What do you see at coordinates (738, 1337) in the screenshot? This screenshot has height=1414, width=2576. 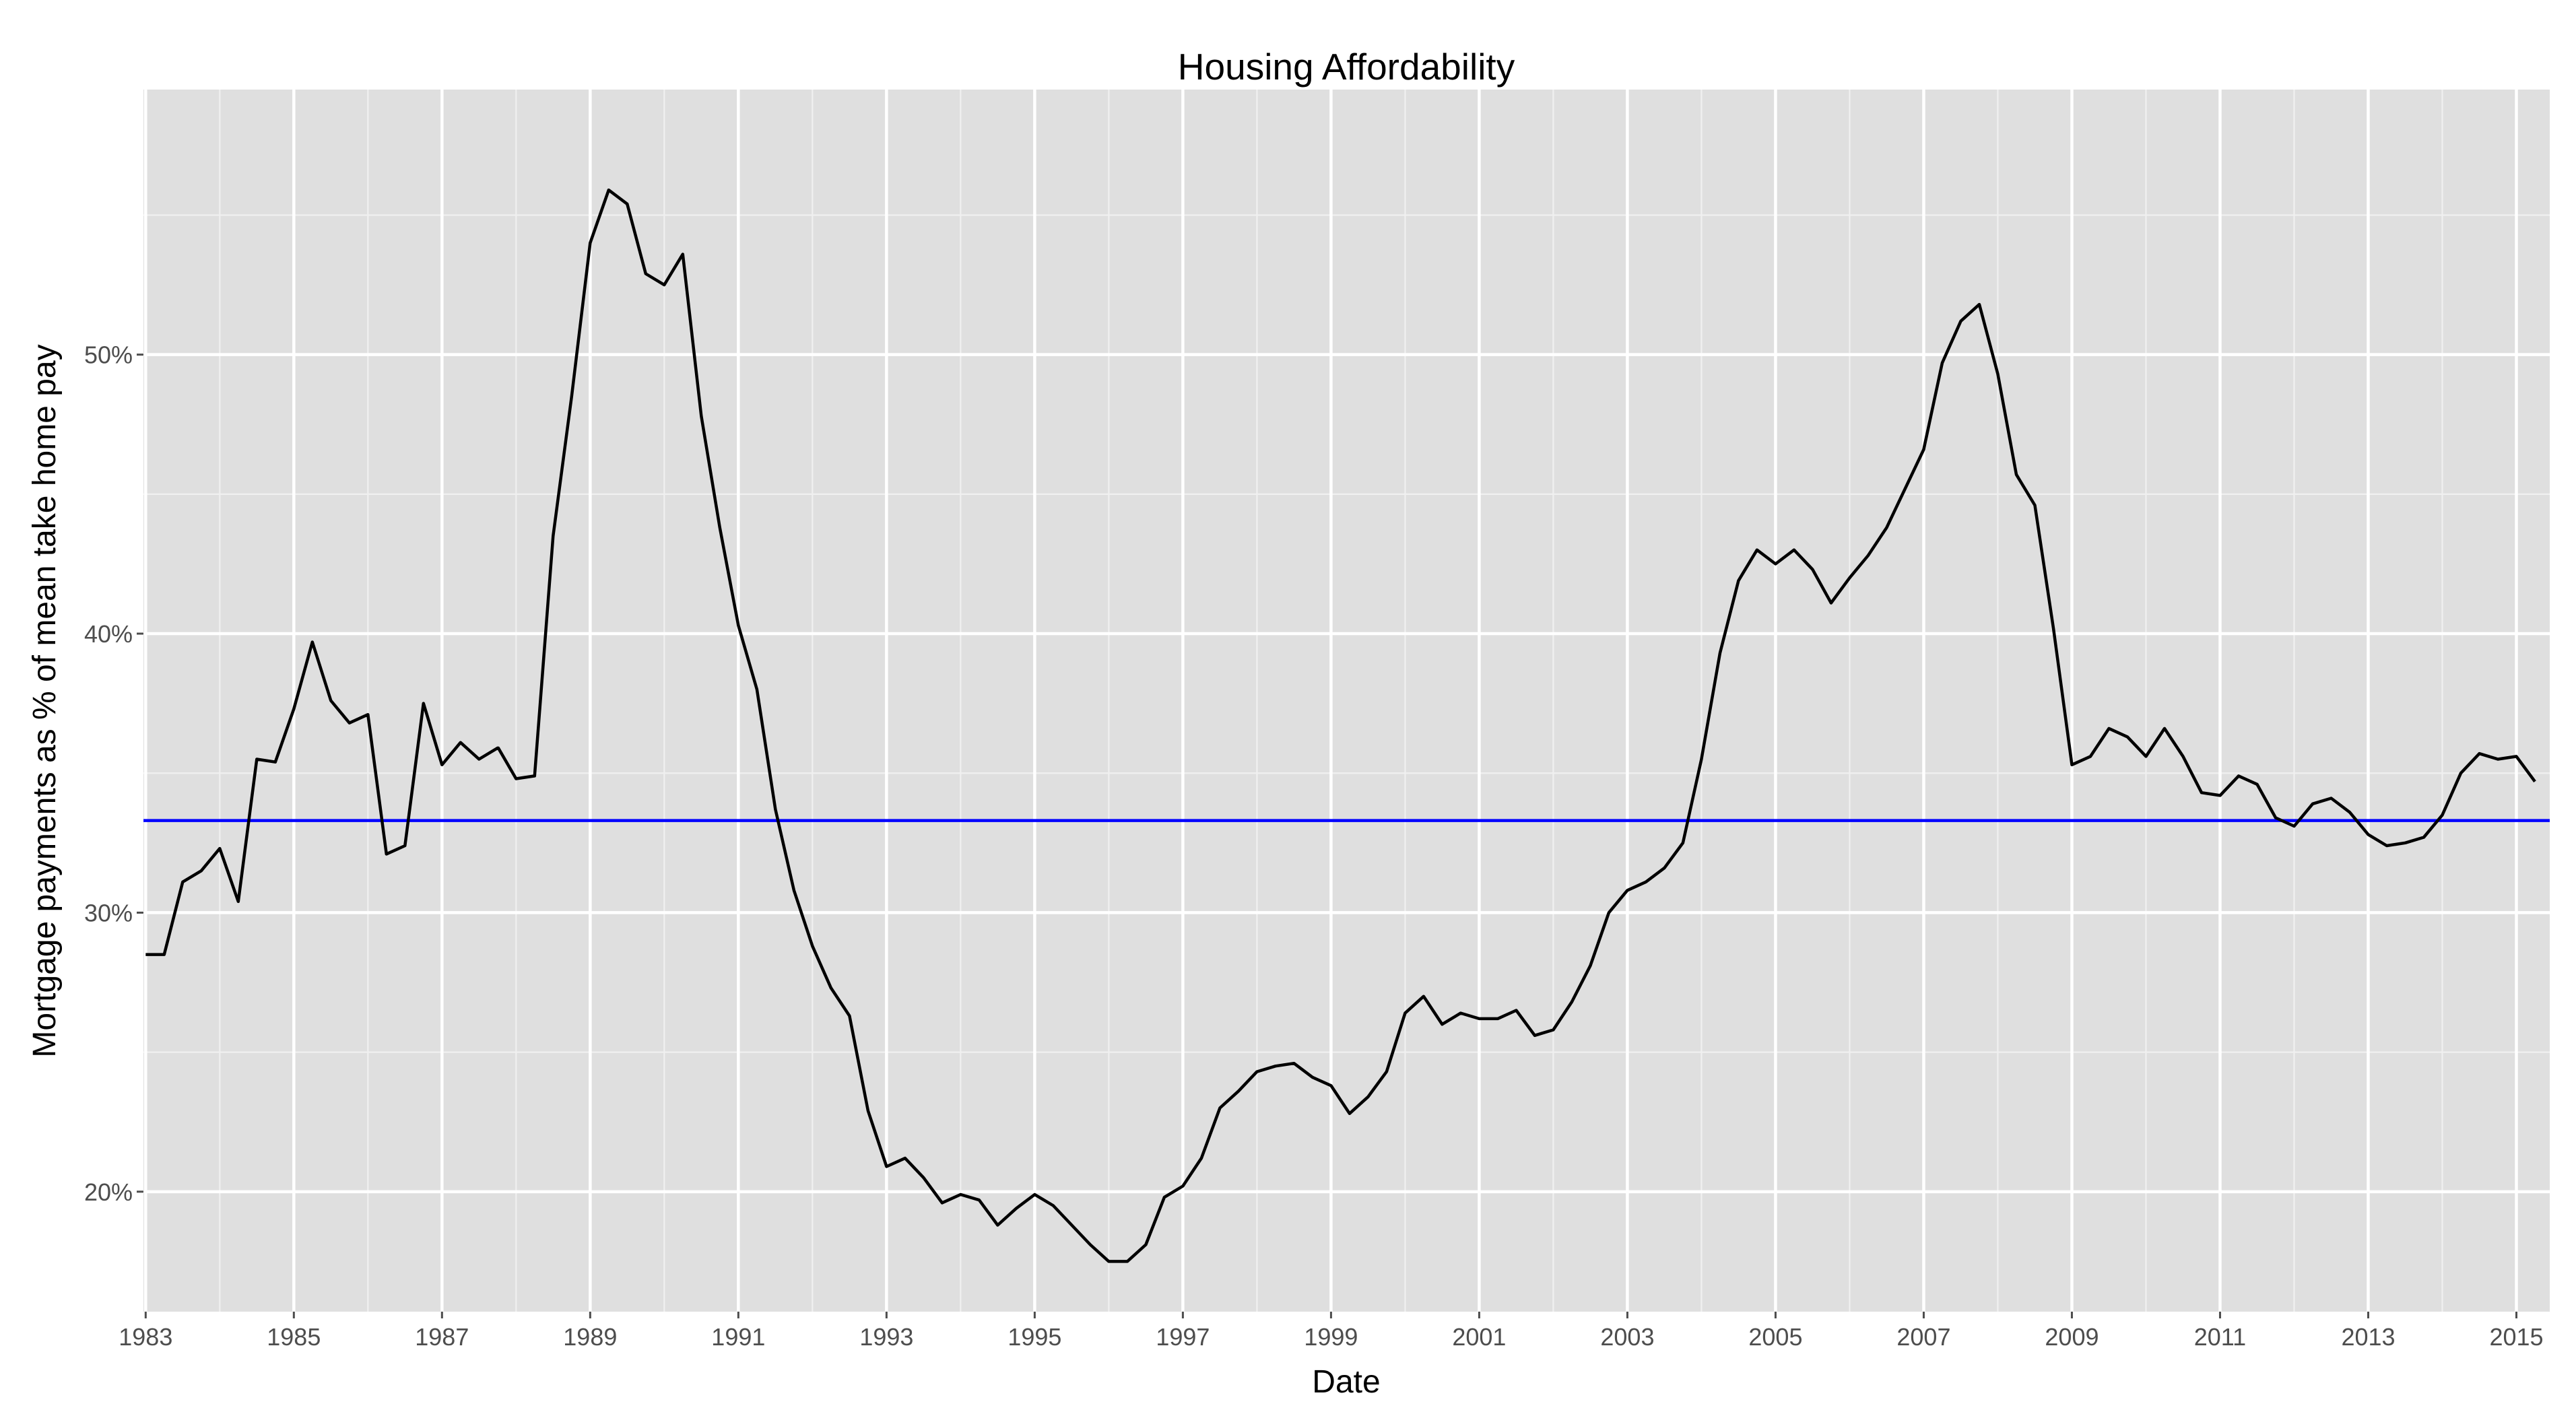 I see `x-tick-label: 1991` at bounding box center [738, 1337].